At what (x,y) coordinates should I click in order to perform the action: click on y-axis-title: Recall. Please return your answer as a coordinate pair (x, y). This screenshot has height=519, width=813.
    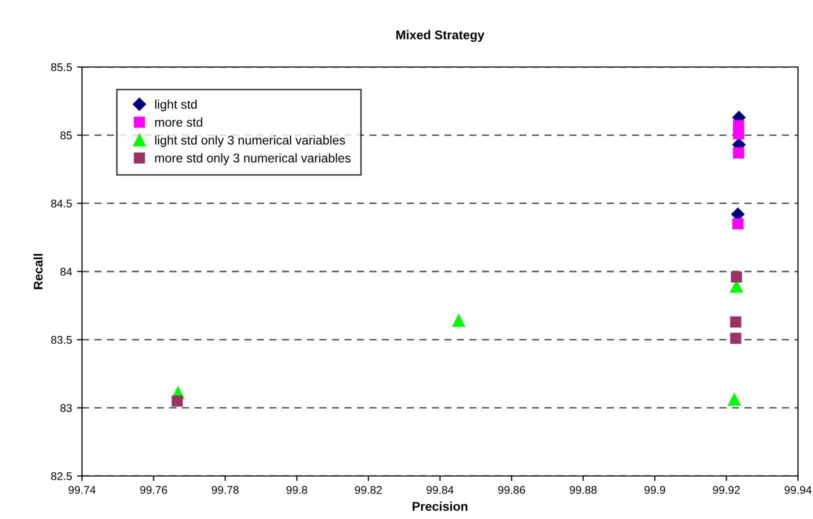
    Looking at the image, I should click on (38, 272).